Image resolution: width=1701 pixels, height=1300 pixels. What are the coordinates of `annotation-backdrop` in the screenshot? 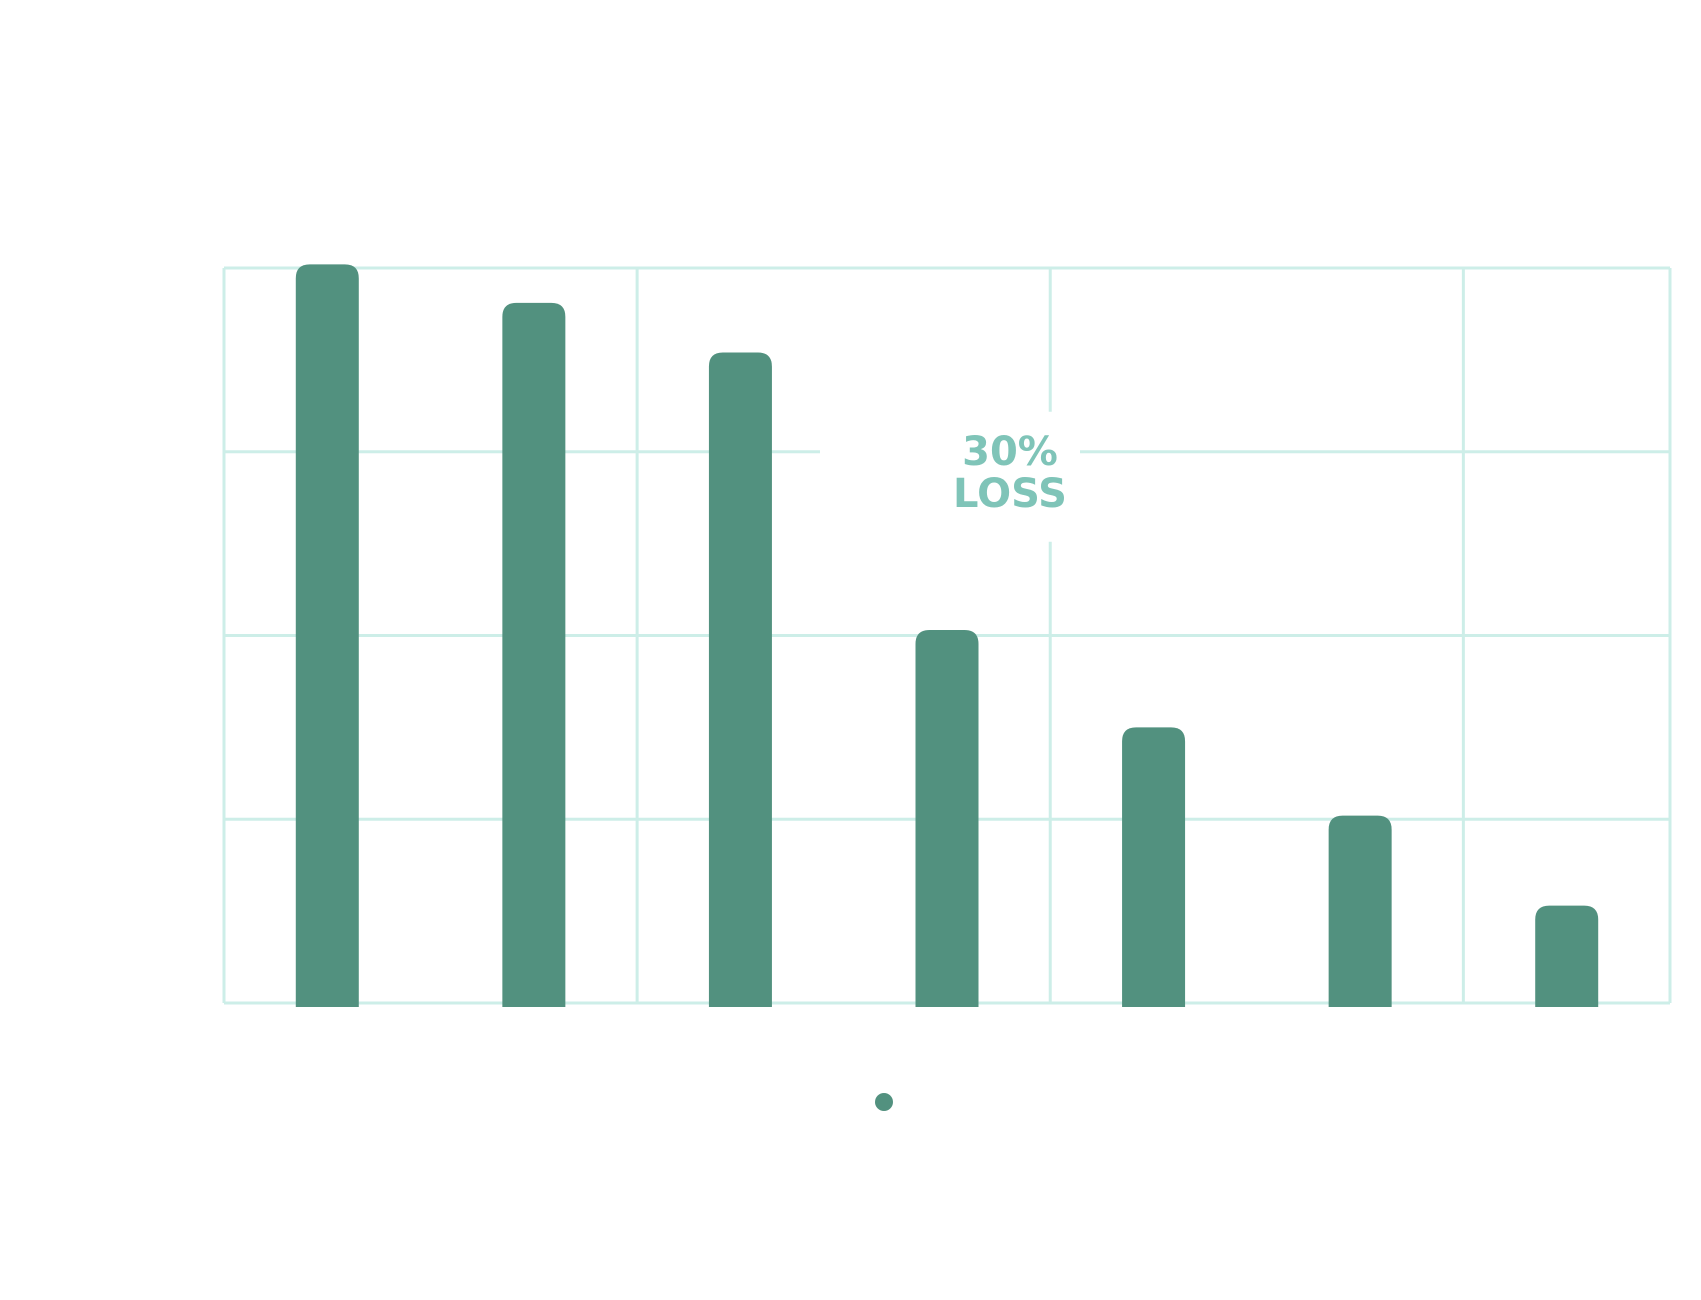 It's located at (1010, 476).